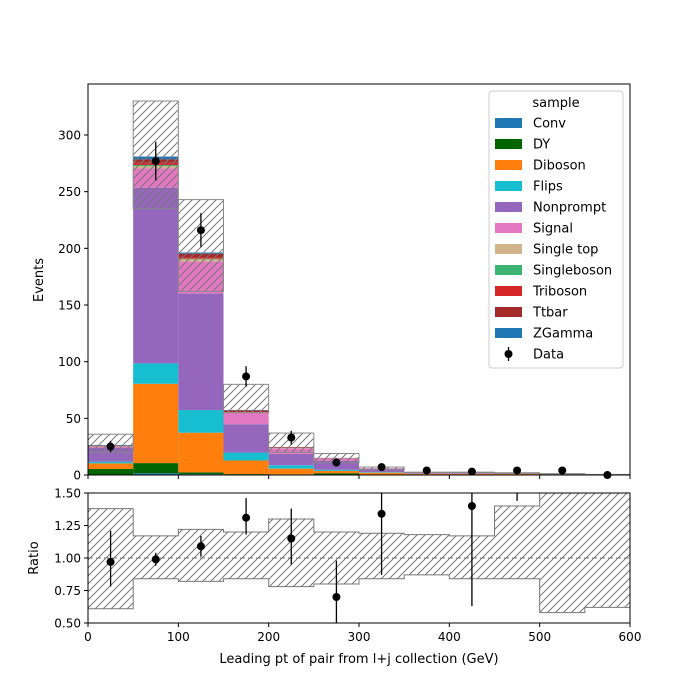  I want to click on legend-swatch-zgamma, so click(508, 333).